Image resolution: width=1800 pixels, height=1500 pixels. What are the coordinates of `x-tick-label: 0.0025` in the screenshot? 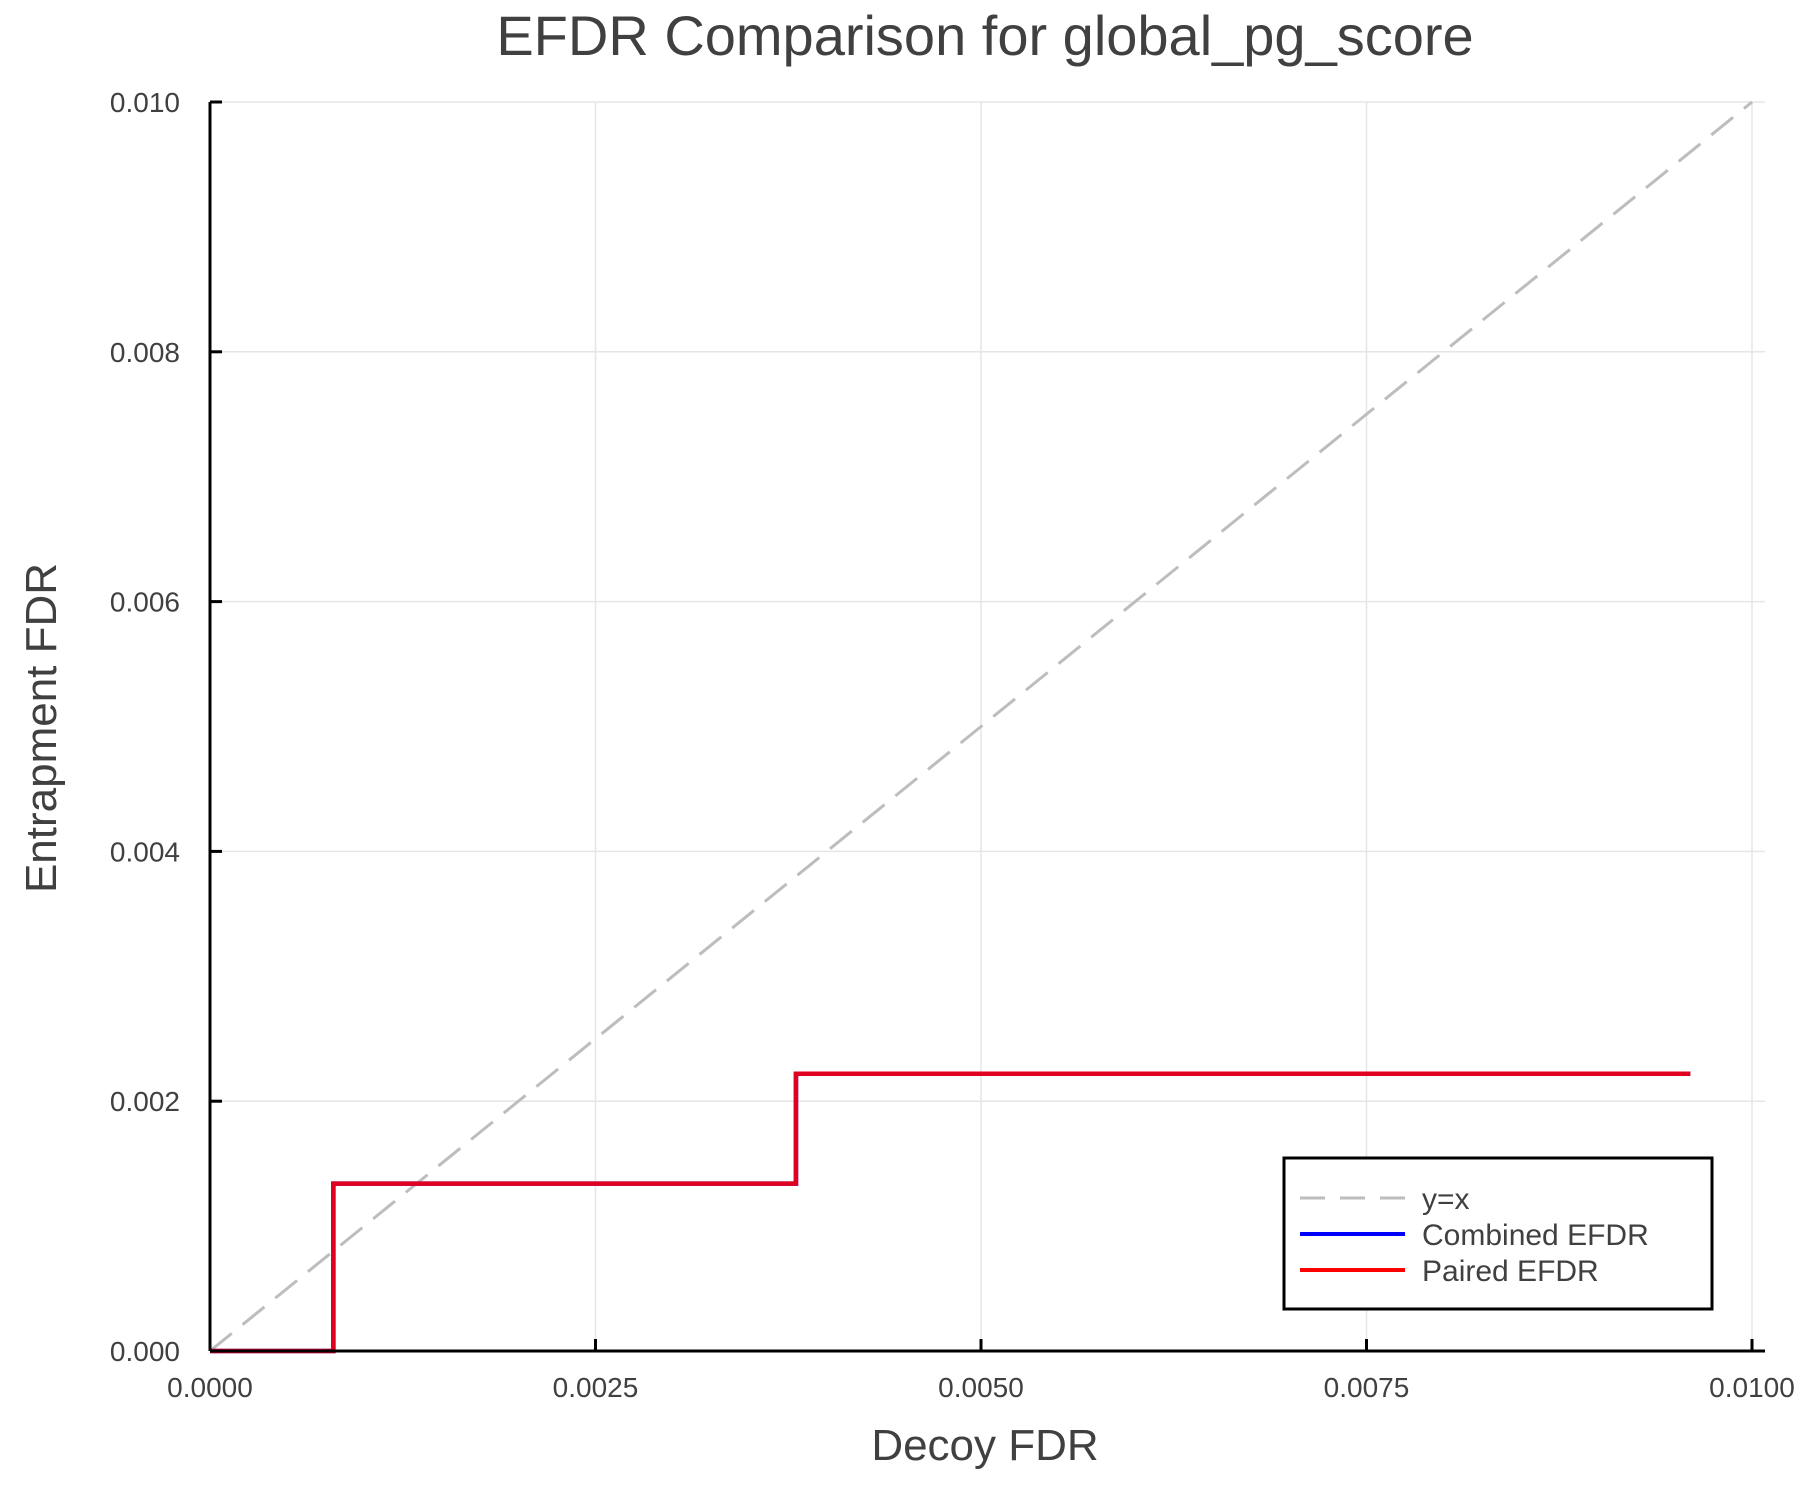 It's located at (596, 1387).